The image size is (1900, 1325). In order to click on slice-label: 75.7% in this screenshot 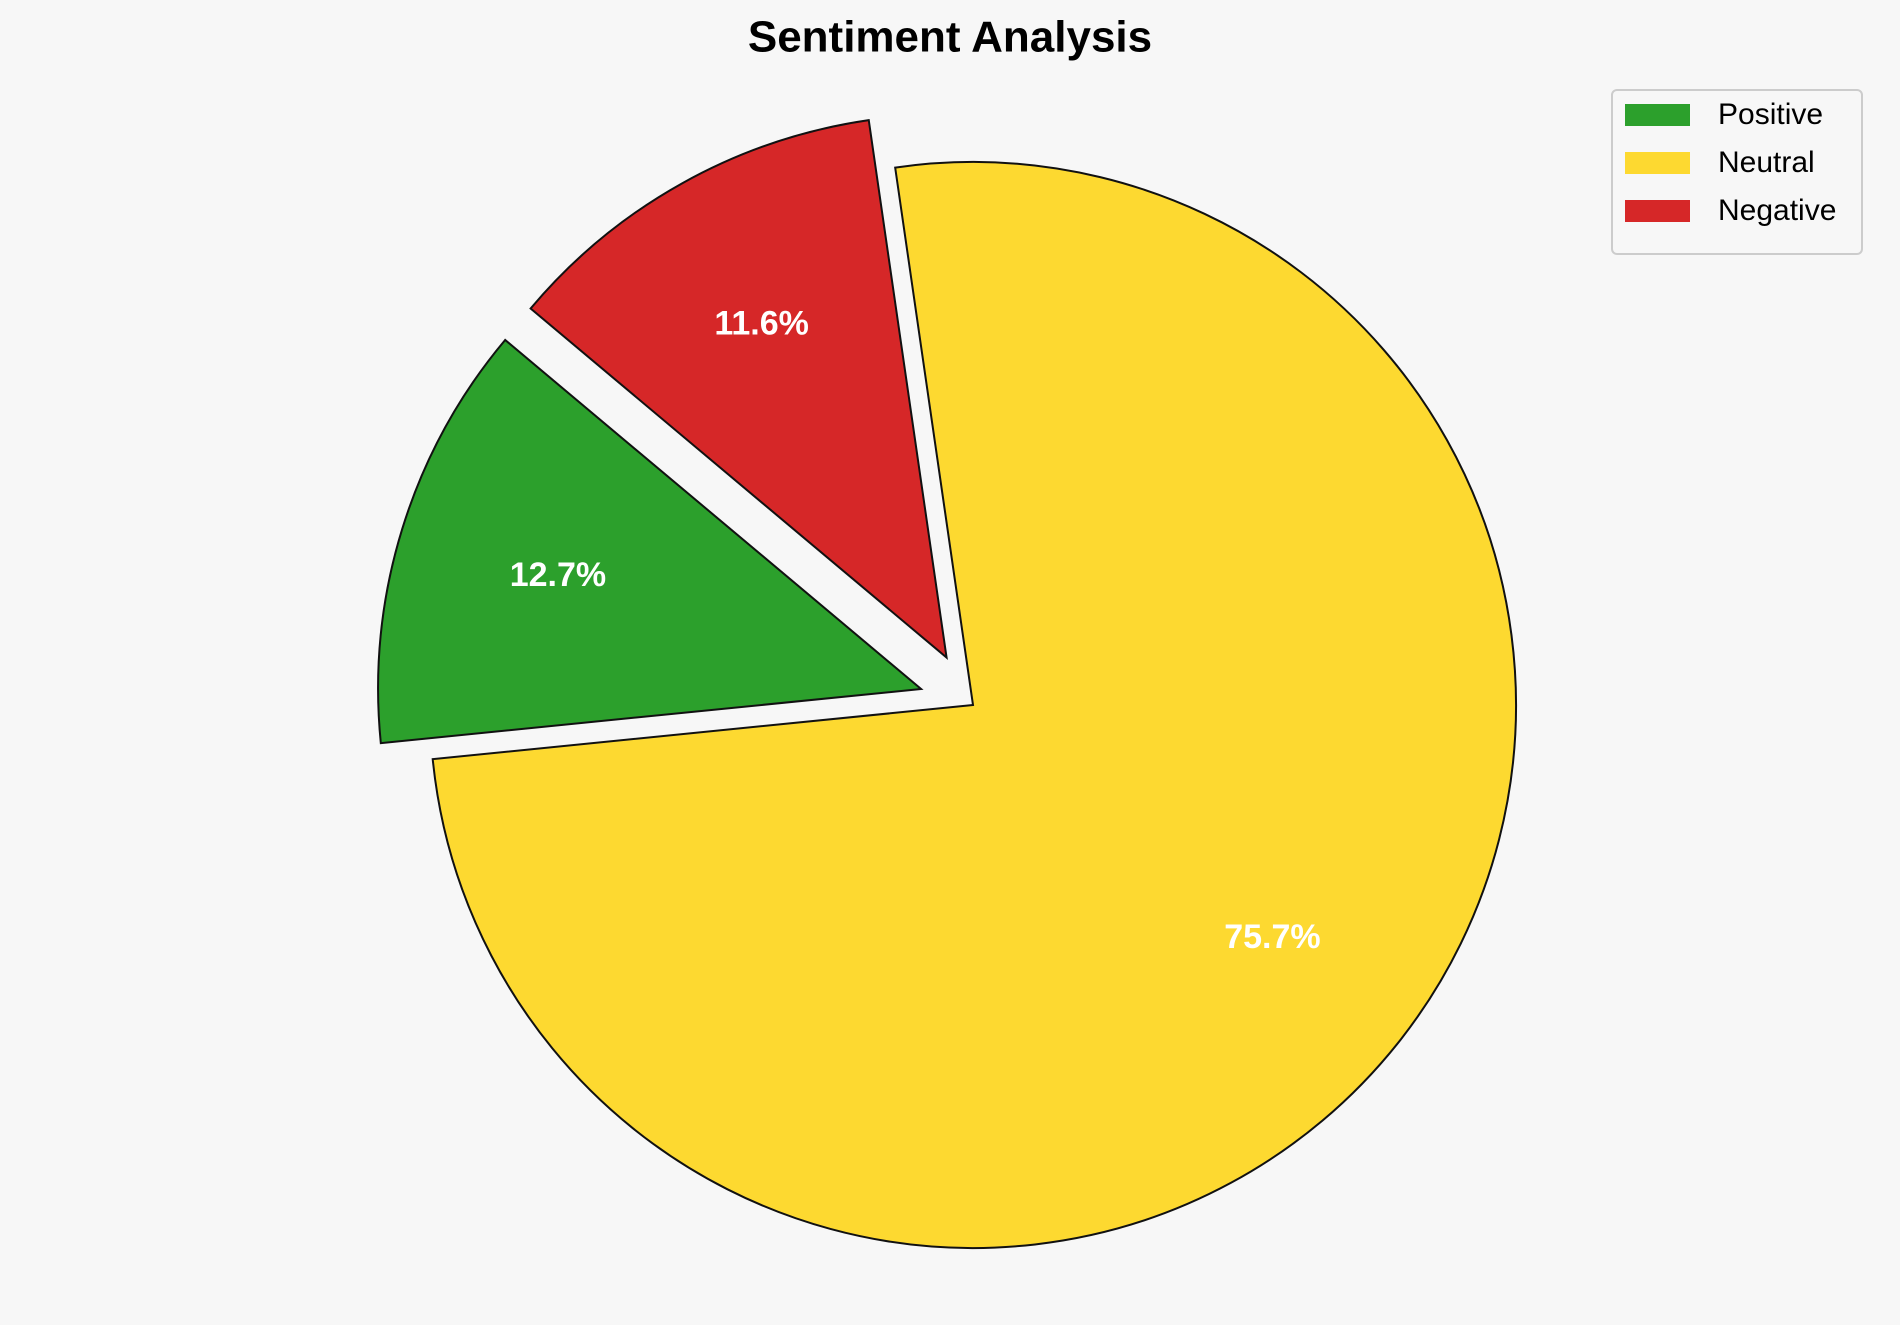, I will do `click(1272, 937)`.